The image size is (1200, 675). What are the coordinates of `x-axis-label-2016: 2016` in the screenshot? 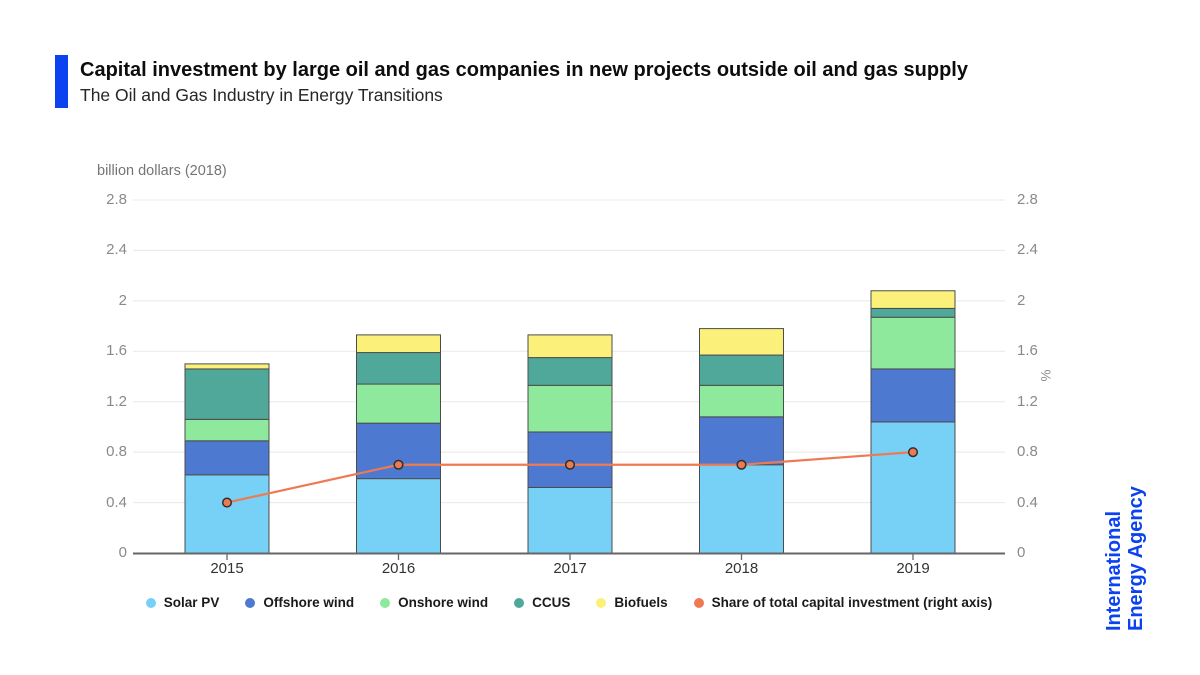 It's located at (398, 568).